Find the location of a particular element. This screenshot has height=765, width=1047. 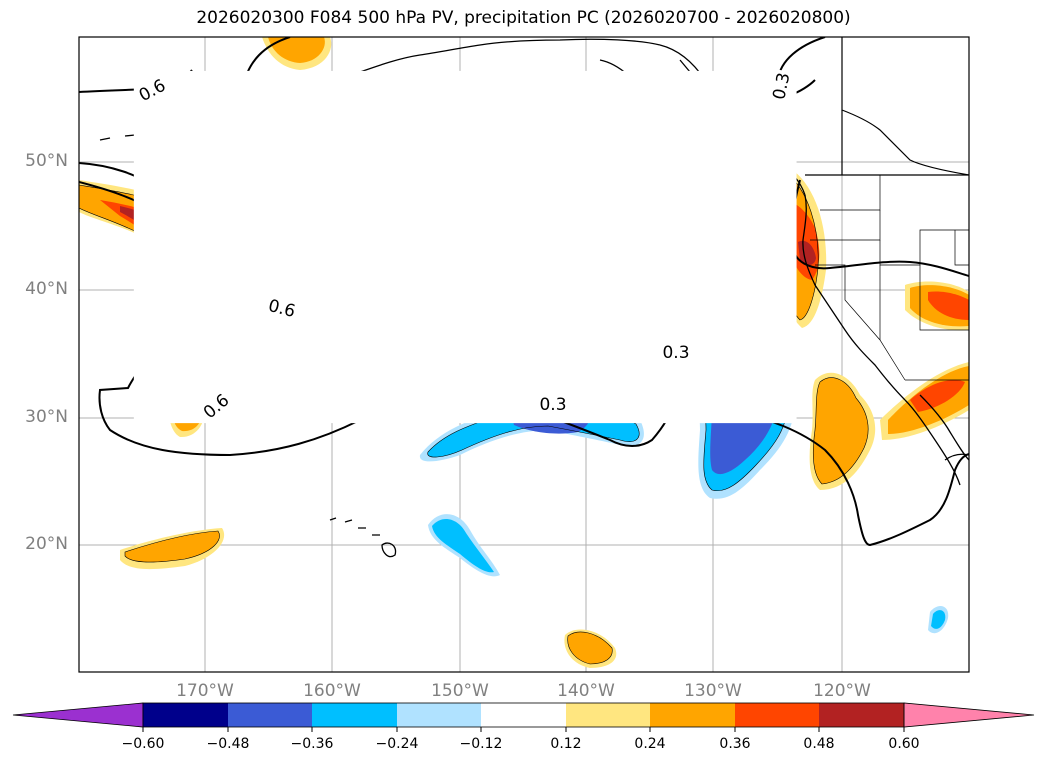

colorbar-tick: 0.12 is located at coordinates (566, 744).